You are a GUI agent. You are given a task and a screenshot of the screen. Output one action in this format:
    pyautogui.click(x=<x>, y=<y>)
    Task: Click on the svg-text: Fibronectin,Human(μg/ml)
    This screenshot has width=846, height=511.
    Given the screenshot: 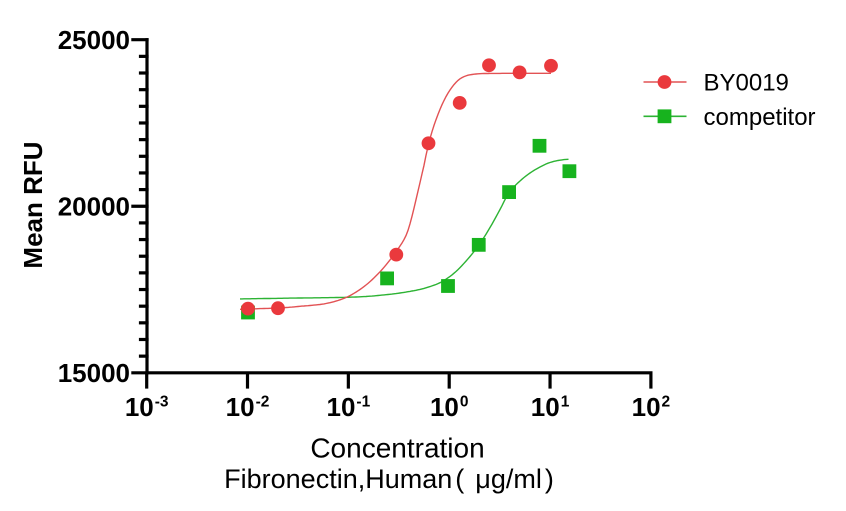 What is the action you would take?
    pyautogui.click(x=389, y=479)
    